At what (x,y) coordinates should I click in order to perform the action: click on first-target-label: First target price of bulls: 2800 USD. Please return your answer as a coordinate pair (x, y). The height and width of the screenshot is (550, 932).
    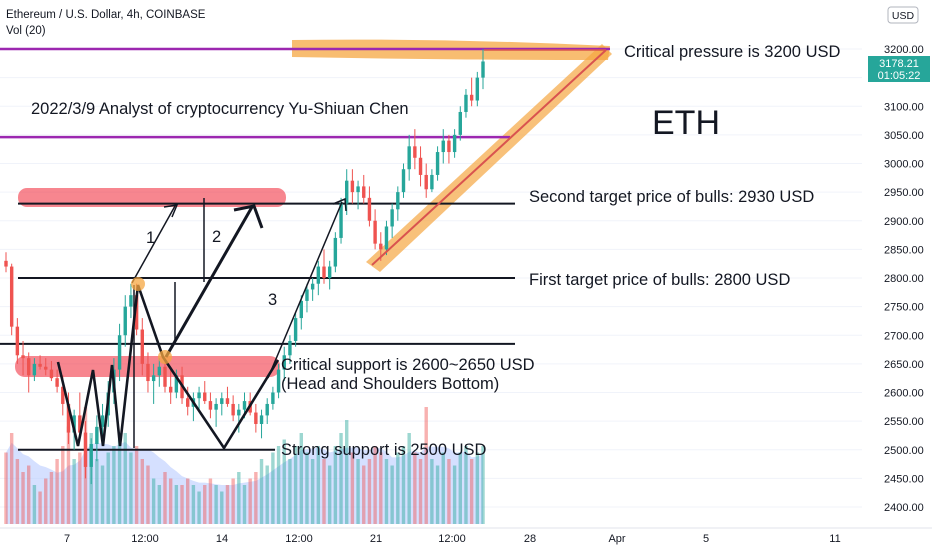
    Looking at the image, I should click on (659, 280).